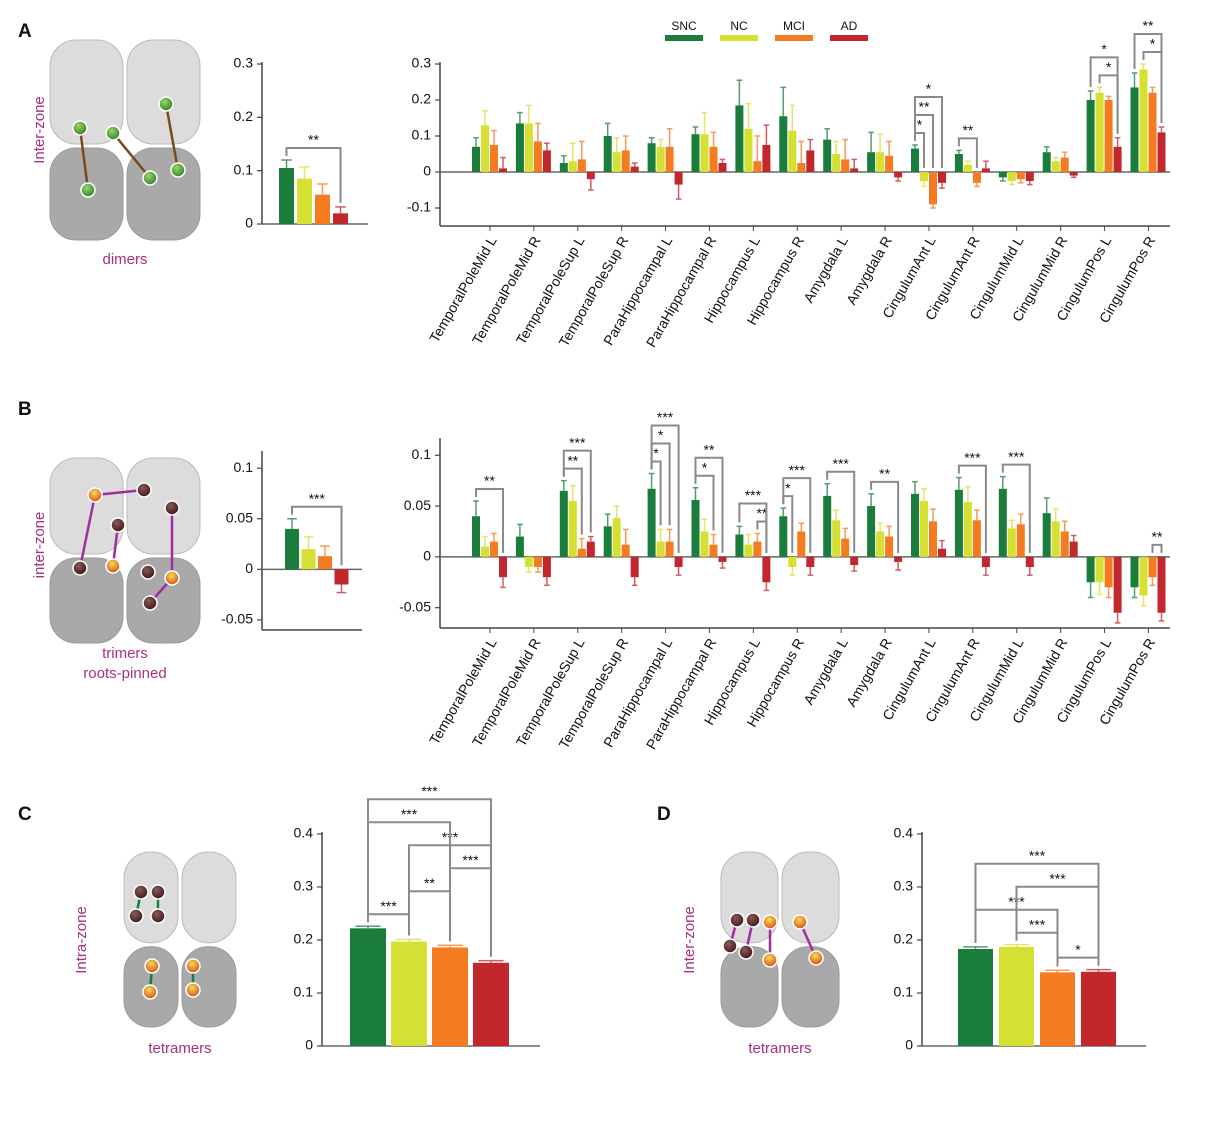 This screenshot has width=1208, height=1135. I want to click on legend-label: SNC, so click(684, 26).